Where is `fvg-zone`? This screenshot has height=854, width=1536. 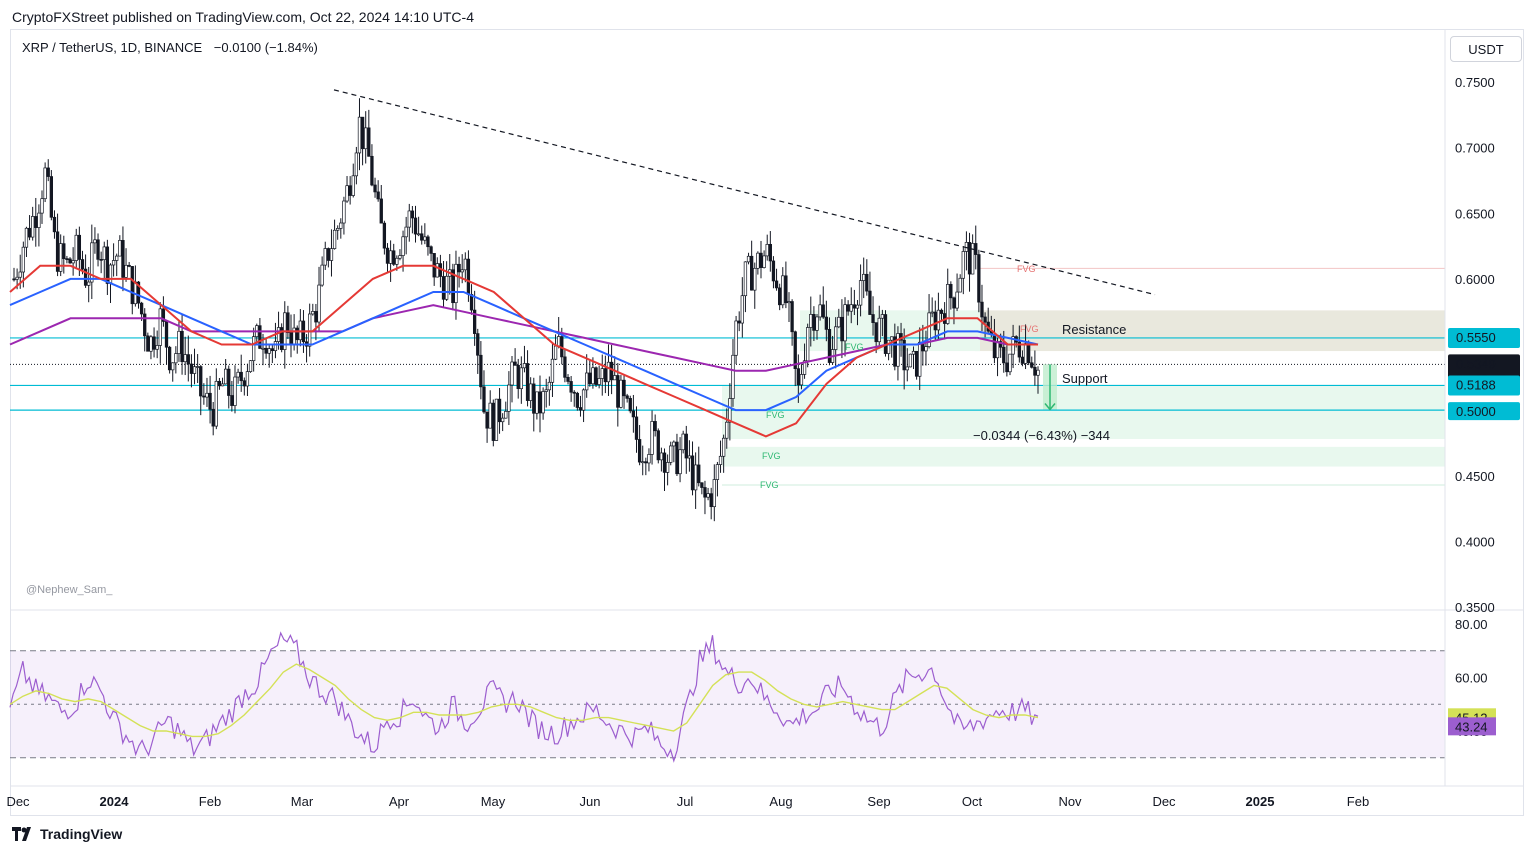
fvg-zone is located at coordinates (1083, 456).